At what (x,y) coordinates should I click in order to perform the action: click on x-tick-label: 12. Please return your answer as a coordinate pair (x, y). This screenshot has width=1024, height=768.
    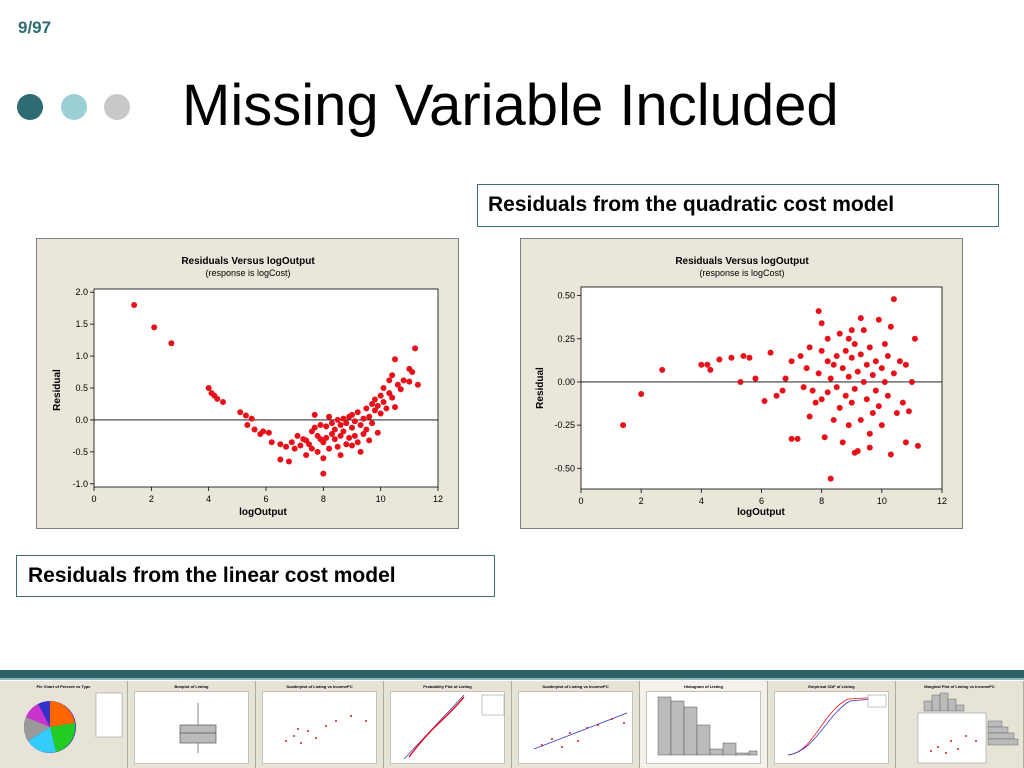
    Looking at the image, I should click on (438, 499).